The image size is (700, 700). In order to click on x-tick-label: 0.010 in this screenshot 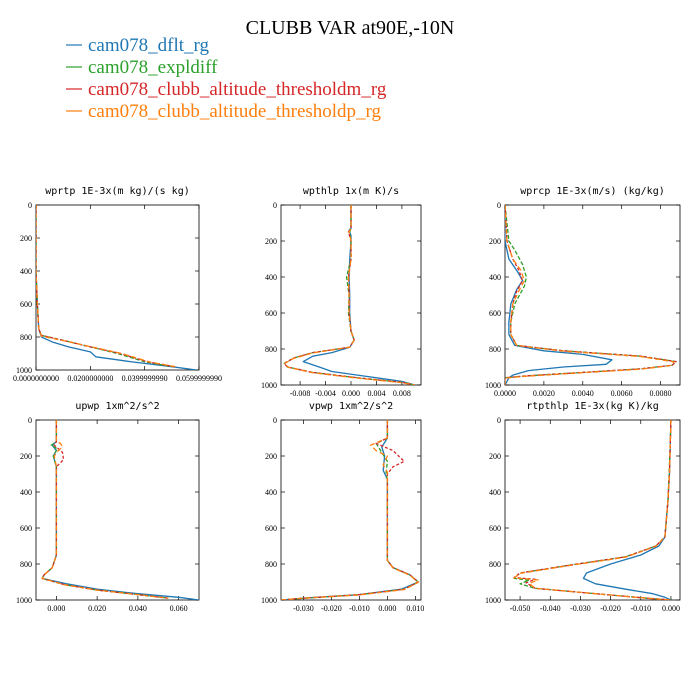, I will do `click(415, 608)`.